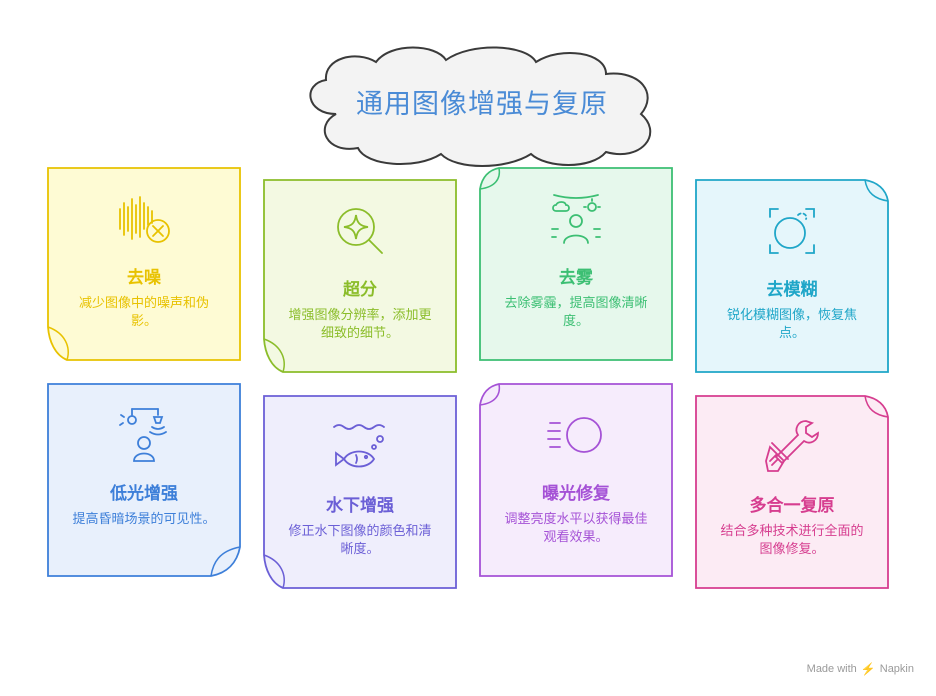 The image size is (936, 696). What do you see at coordinates (576, 435) in the screenshot?
I see `sun-lines-icon` at bounding box center [576, 435].